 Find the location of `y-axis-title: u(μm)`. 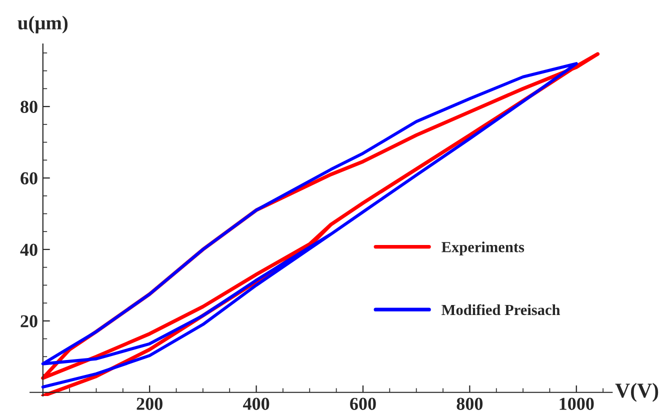

y-axis-title: u(μm) is located at coordinates (43, 25).